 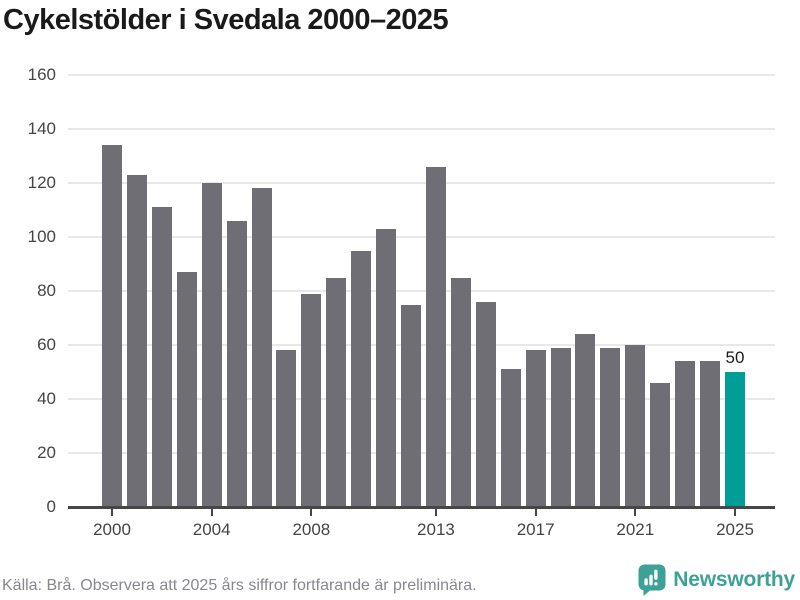 What do you see at coordinates (535, 512) in the screenshot?
I see `x-tick-2017` at bounding box center [535, 512].